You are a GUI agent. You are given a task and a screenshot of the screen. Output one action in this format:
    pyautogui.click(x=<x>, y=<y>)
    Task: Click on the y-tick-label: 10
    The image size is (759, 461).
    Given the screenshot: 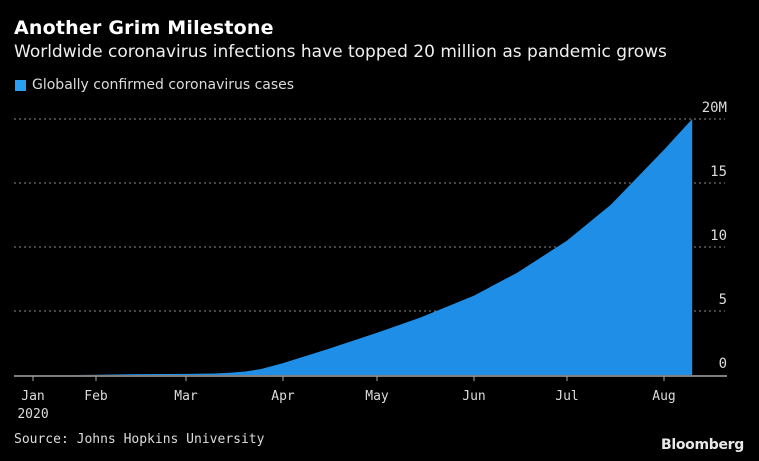 What is the action you would take?
    pyautogui.click(x=718, y=236)
    